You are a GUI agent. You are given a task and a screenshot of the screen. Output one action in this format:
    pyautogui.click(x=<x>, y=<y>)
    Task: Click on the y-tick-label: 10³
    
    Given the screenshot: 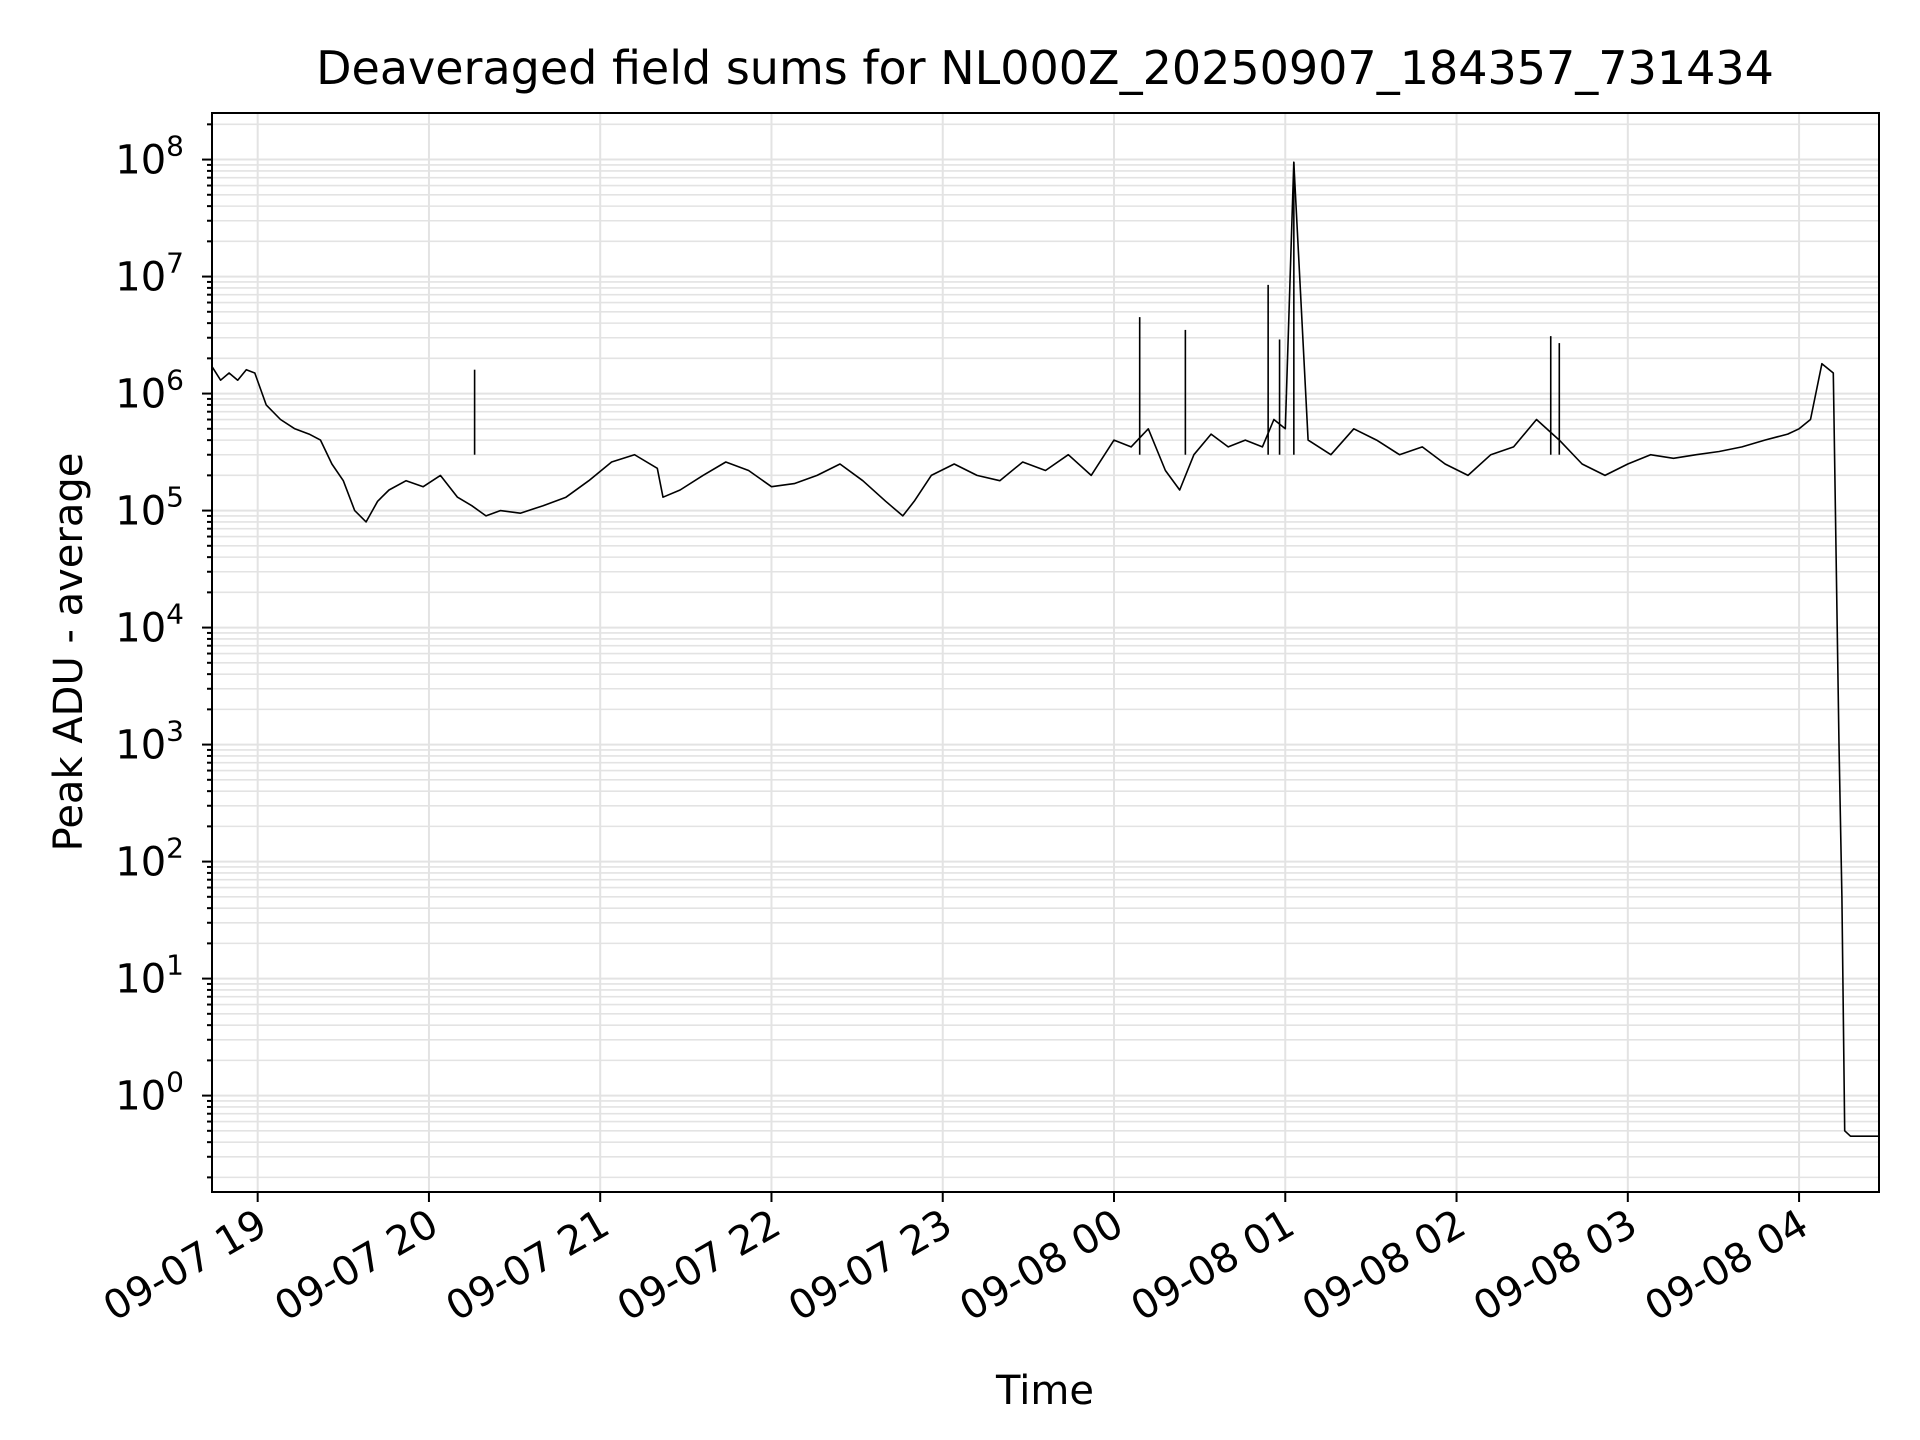 What is the action you would take?
    pyautogui.click(x=149, y=742)
    